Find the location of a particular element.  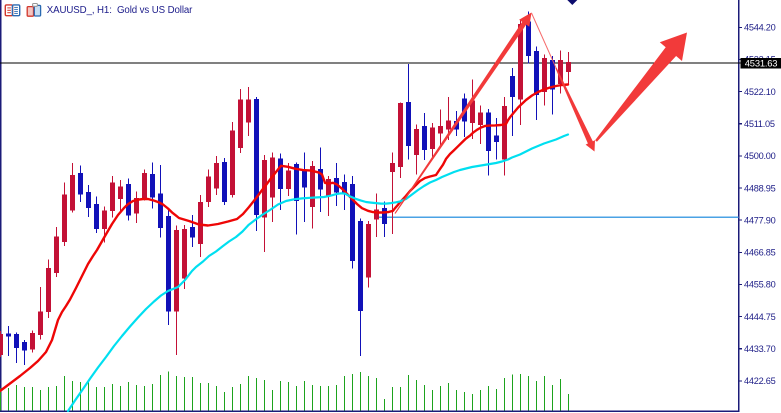

svg-text: 4544.20 is located at coordinates (760, 28).